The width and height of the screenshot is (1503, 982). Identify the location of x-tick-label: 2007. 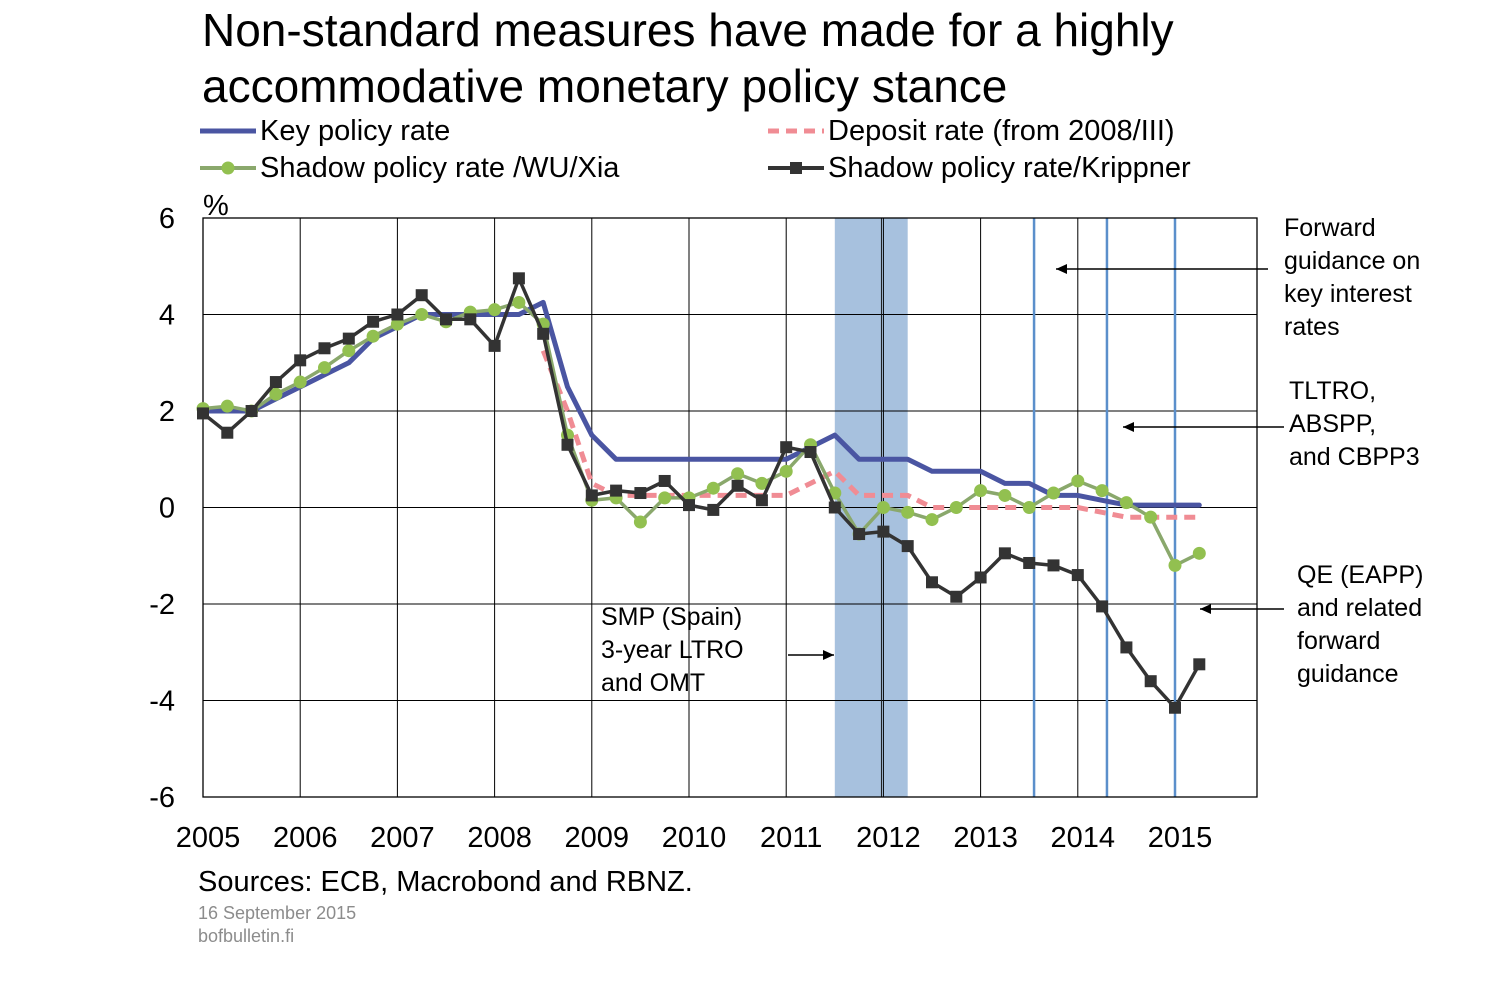
(402, 838).